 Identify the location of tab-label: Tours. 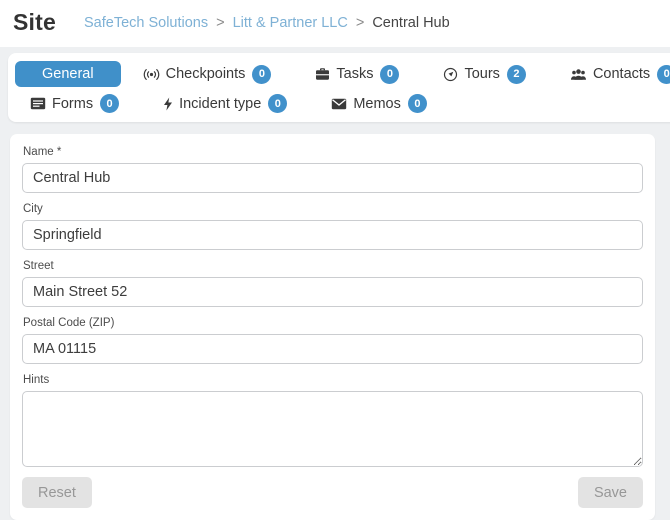
(482, 74).